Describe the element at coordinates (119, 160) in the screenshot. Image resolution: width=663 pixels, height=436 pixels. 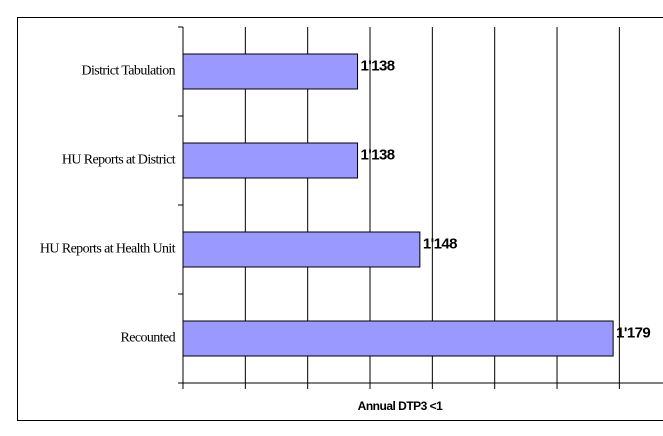
I see `y-tick-label: HU Reports at District` at that location.